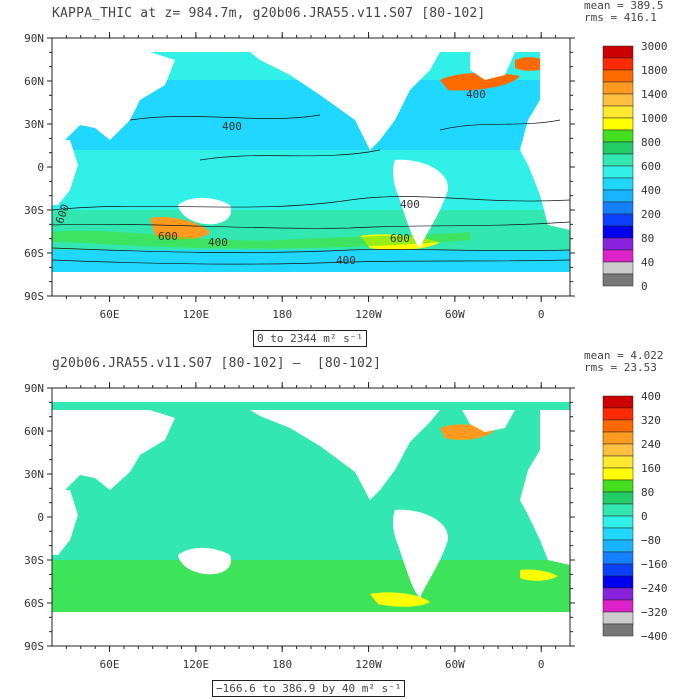 Image resolution: width=700 pixels, height=700 pixels. Describe the element at coordinates (651, 420) in the screenshot. I see `colorbar-label: 320` at that location.